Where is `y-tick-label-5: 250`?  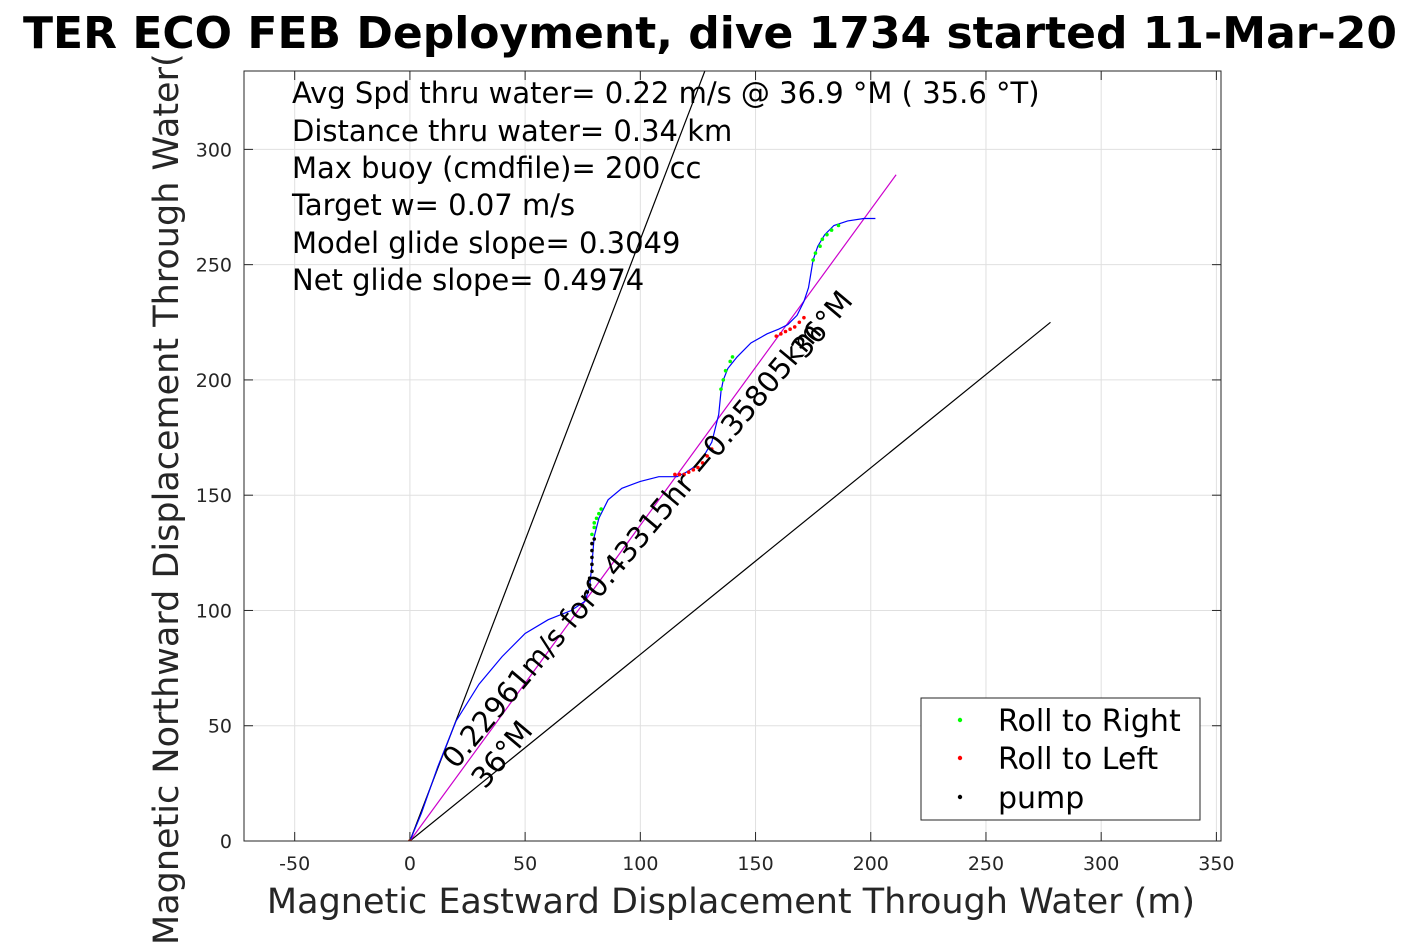
y-tick-label-5: 250 is located at coordinates (214, 266).